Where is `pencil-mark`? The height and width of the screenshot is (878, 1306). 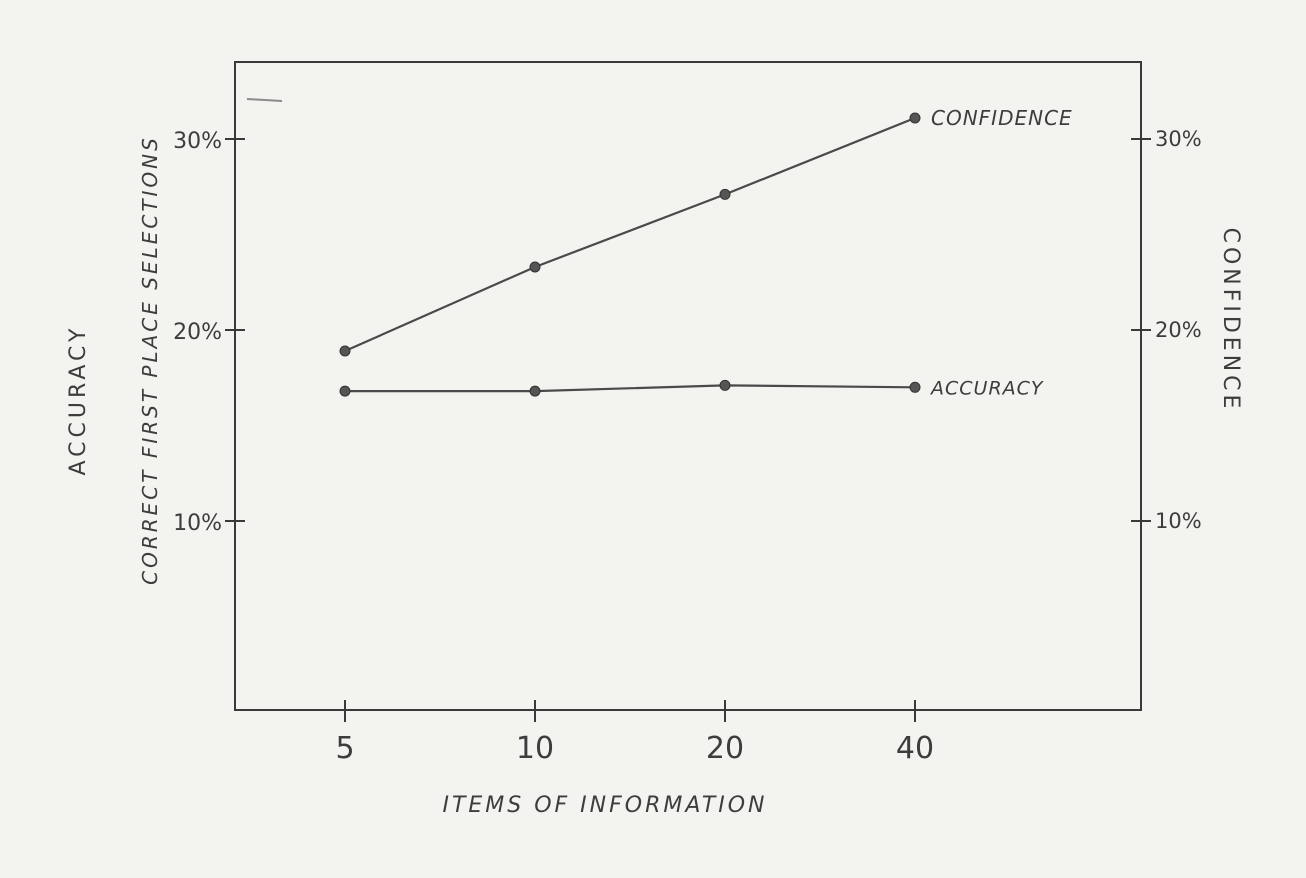 pencil-mark is located at coordinates (264, 100).